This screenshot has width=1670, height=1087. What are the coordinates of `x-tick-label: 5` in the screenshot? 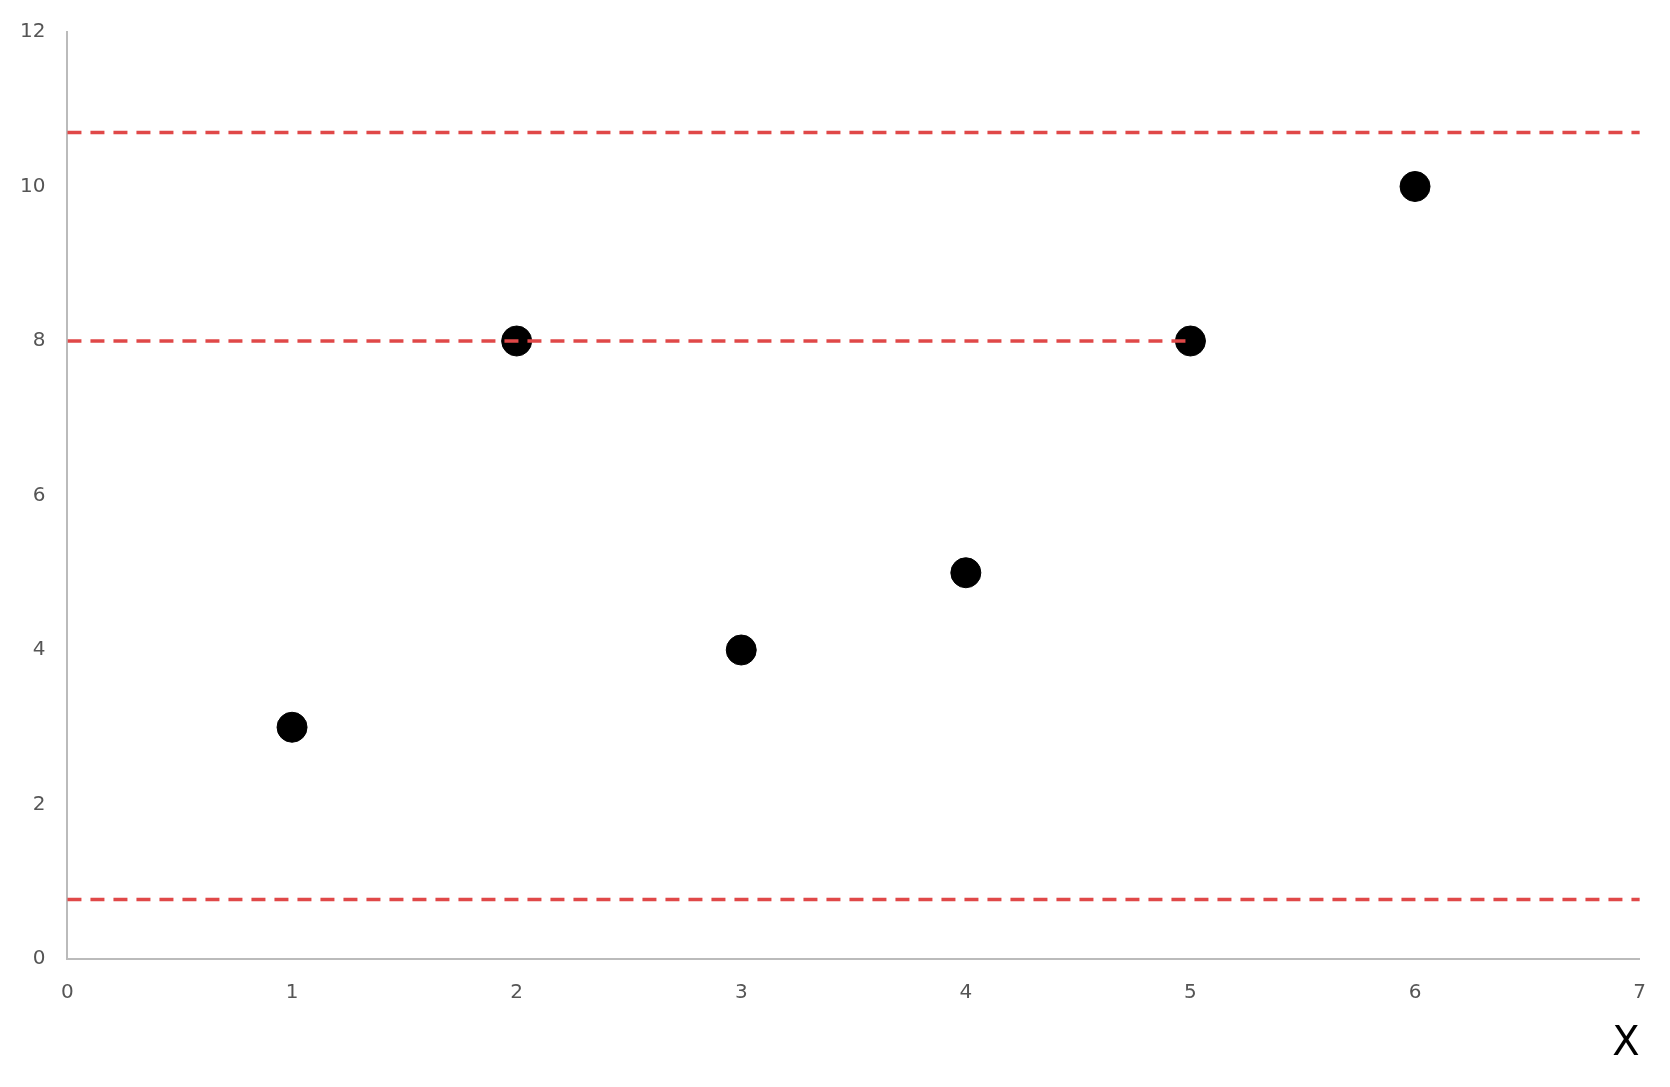 It's located at (1190, 991).